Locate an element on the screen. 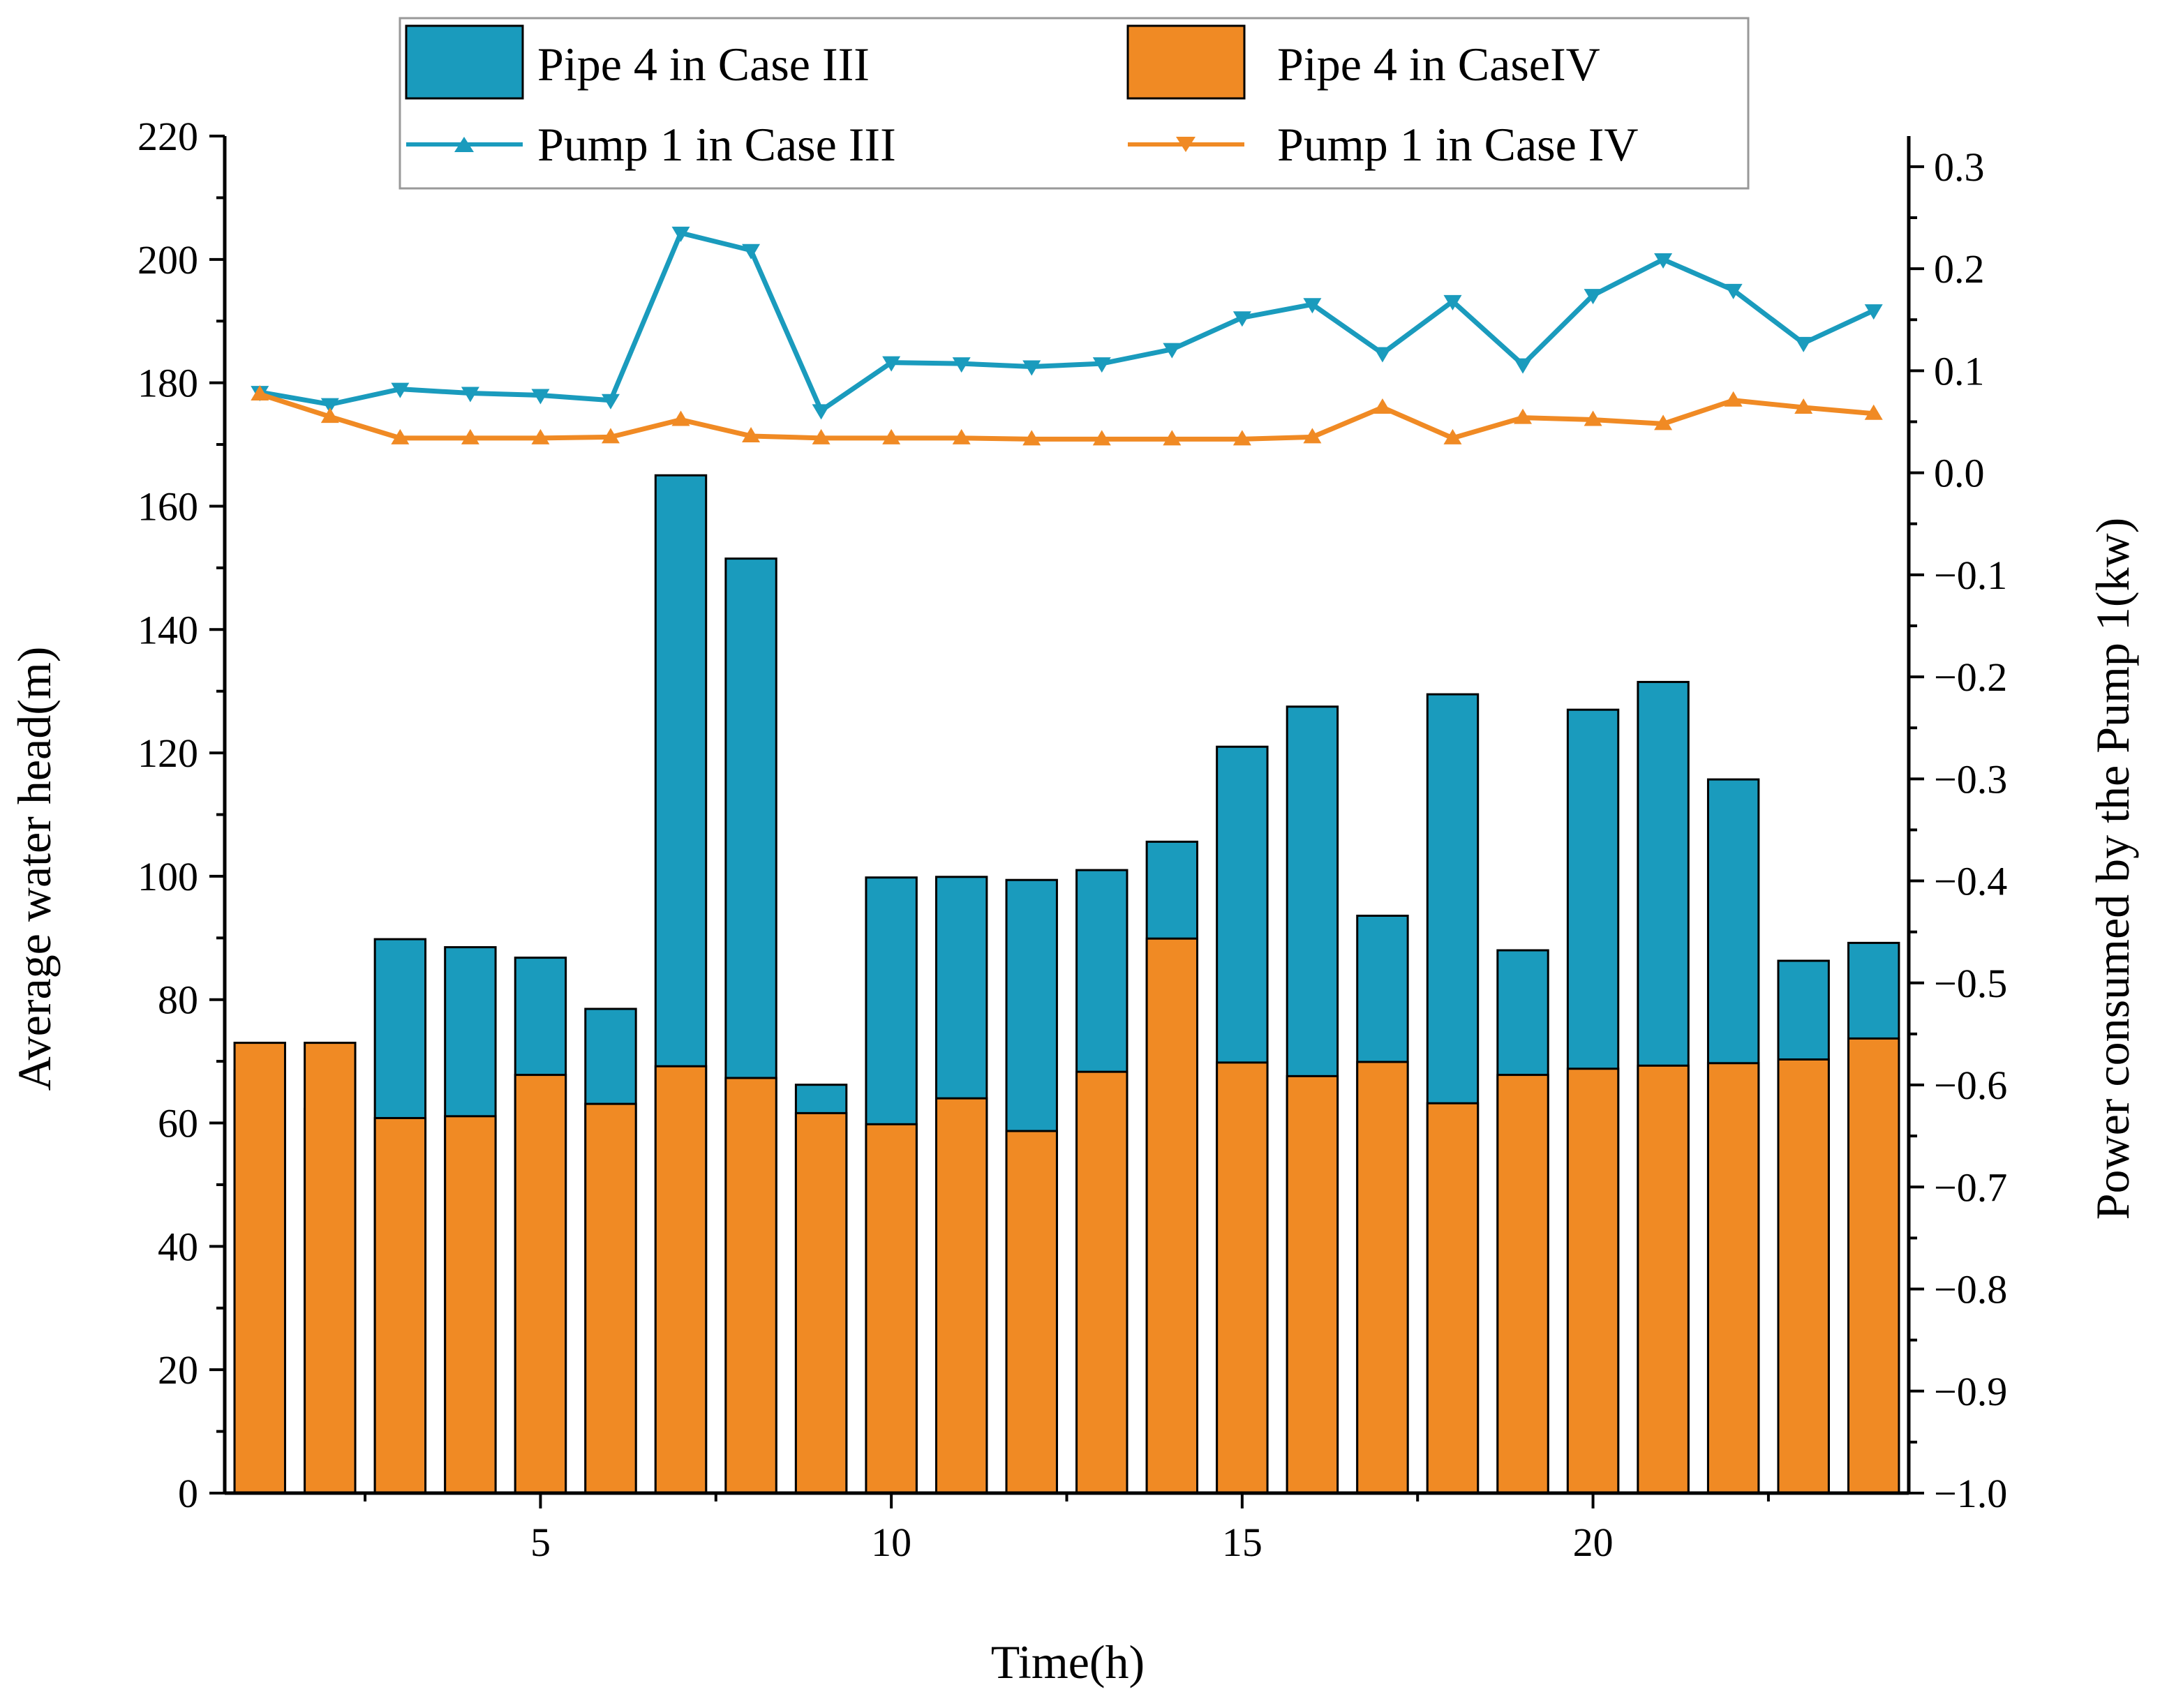 The width and height of the screenshot is (2160, 1708). marker-pump1-case-iii-h7 is located at coordinates (681, 234).